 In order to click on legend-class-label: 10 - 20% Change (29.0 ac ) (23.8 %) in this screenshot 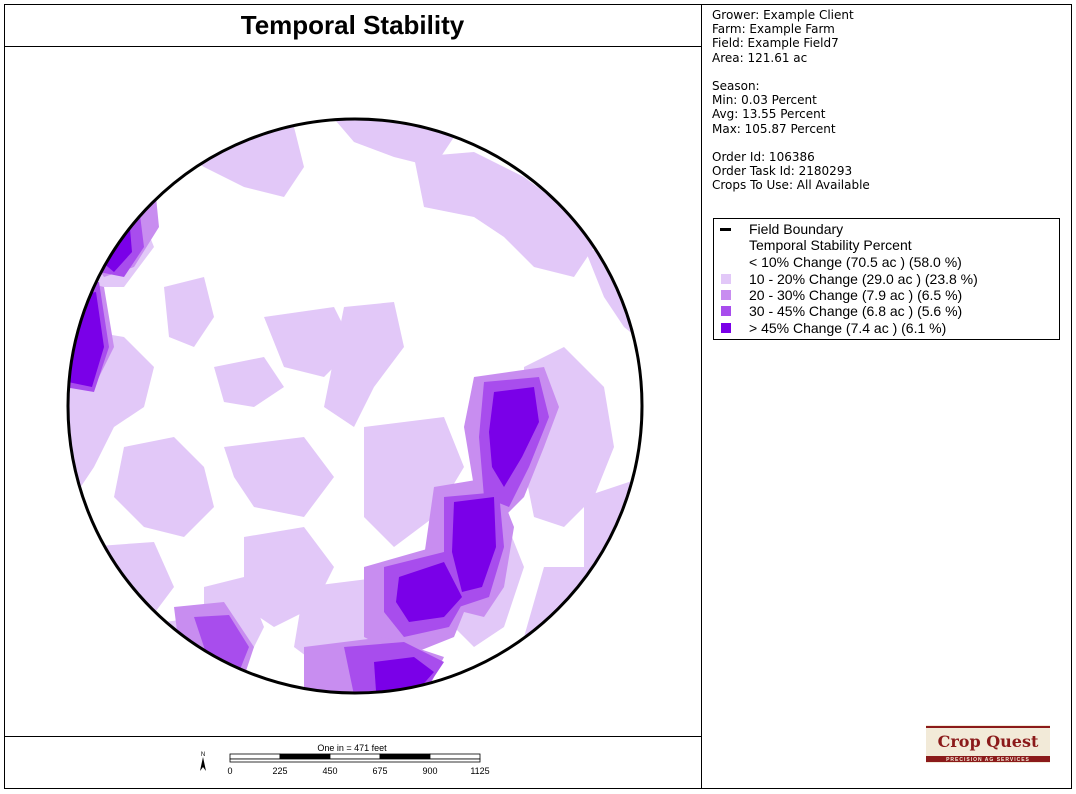, I will do `click(863, 279)`.